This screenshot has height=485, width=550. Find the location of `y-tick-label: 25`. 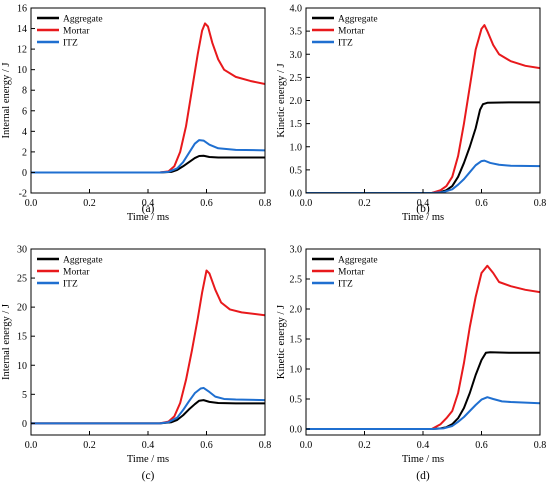

y-tick-label: 25 is located at coordinates (22, 279).